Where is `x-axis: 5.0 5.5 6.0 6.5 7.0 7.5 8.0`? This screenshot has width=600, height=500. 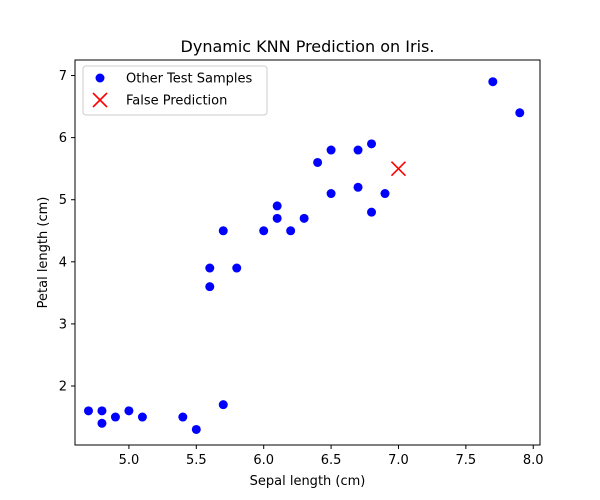
x-axis: 5.0 5.5 6.0 6.5 7.0 7.5 8.0 is located at coordinates (331, 456).